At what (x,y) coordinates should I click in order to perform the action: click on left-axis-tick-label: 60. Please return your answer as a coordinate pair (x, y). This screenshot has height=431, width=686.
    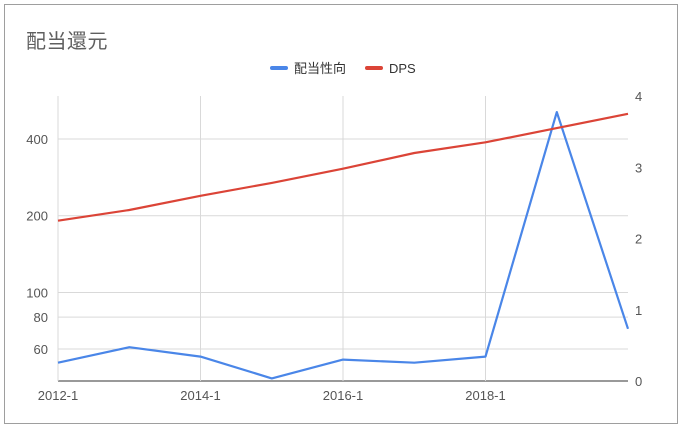
    Looking at the image, I should click on (41, 349).